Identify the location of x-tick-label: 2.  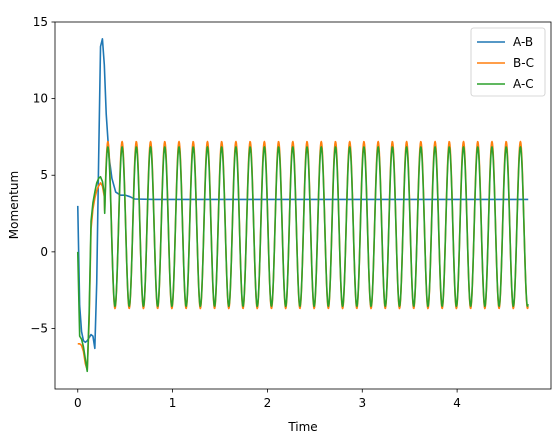
(268, 403).